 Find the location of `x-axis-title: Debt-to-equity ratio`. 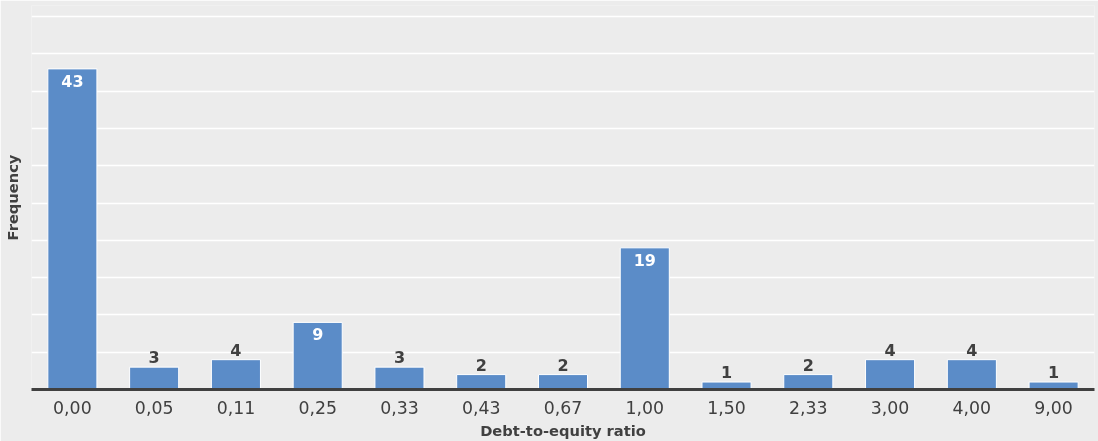

x-axis-title: Debt-to-equity ratio is located at coordinates (563, 430).